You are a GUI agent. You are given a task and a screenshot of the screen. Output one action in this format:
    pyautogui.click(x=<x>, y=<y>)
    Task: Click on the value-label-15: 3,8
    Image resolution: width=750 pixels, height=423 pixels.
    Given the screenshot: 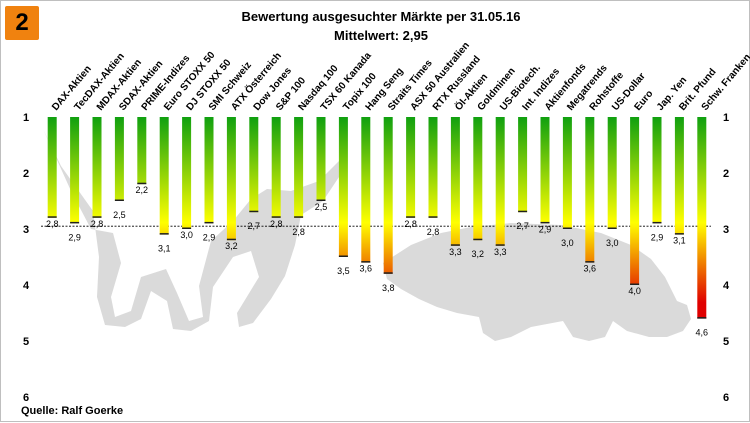 What is the action you would take?
    pyautogui.click(x=388, y=288)
    